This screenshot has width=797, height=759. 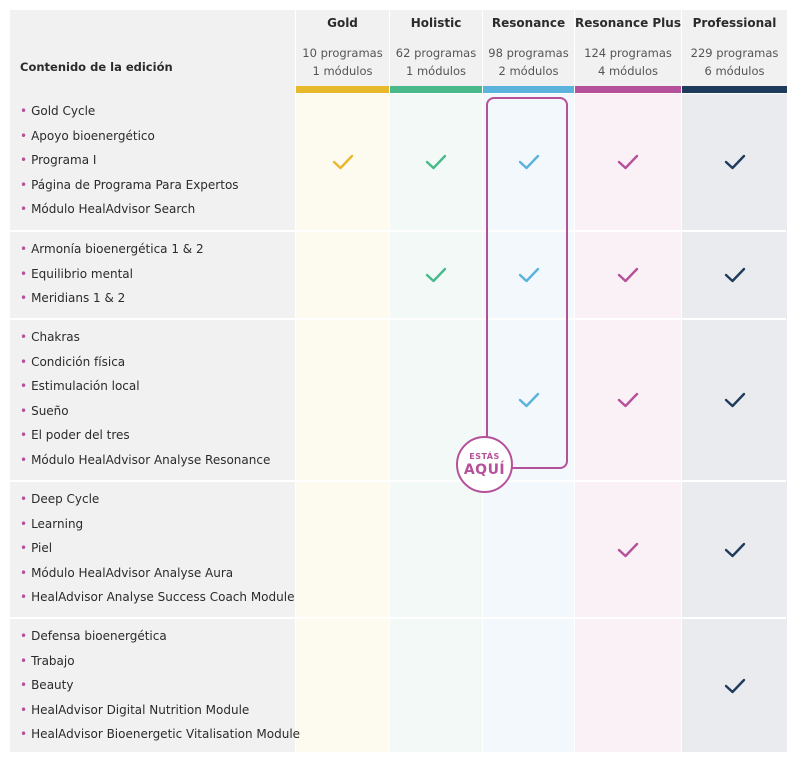 I want to click on feature-row: • Learning, so click(x=51, y=524).